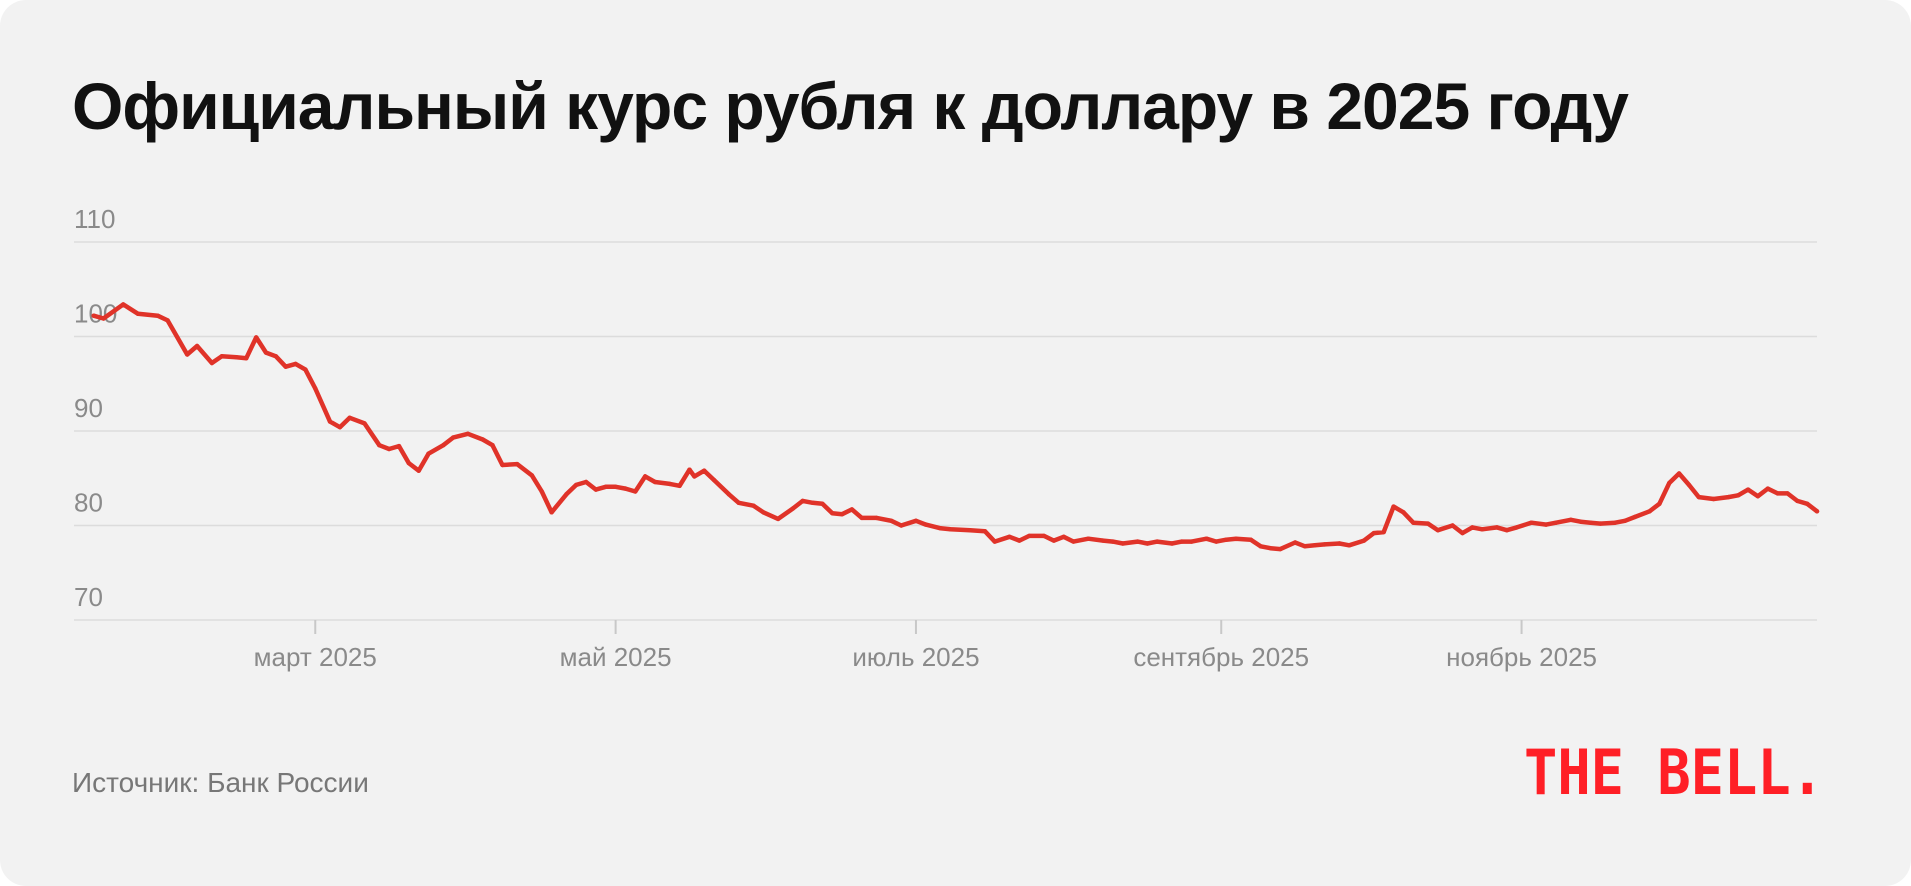 The width and height of the screenshot is (1911, 886). I want to click on logo-text: THE BELL., so click(1674, 771).